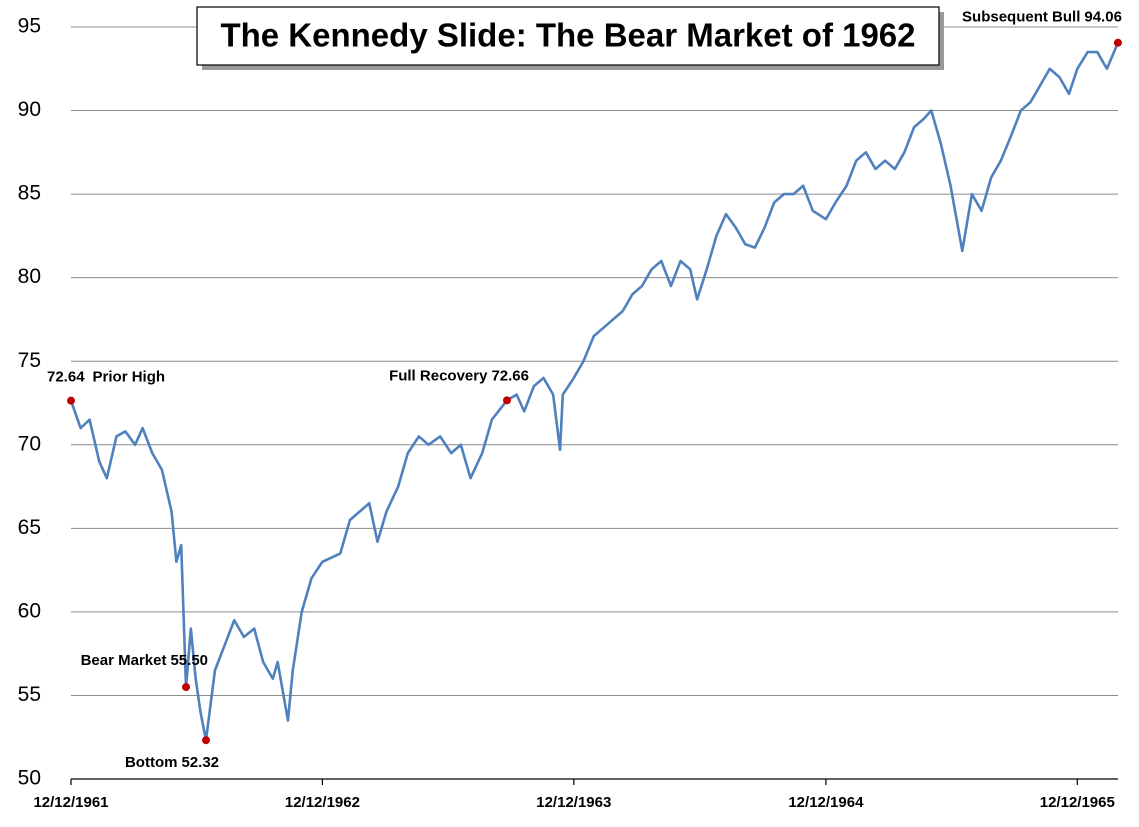 This screenshot has width=1139, height=827. Describe the element at coordinates (29, 276) in the screenshot. I see `y-tick-label: 80` at that location.